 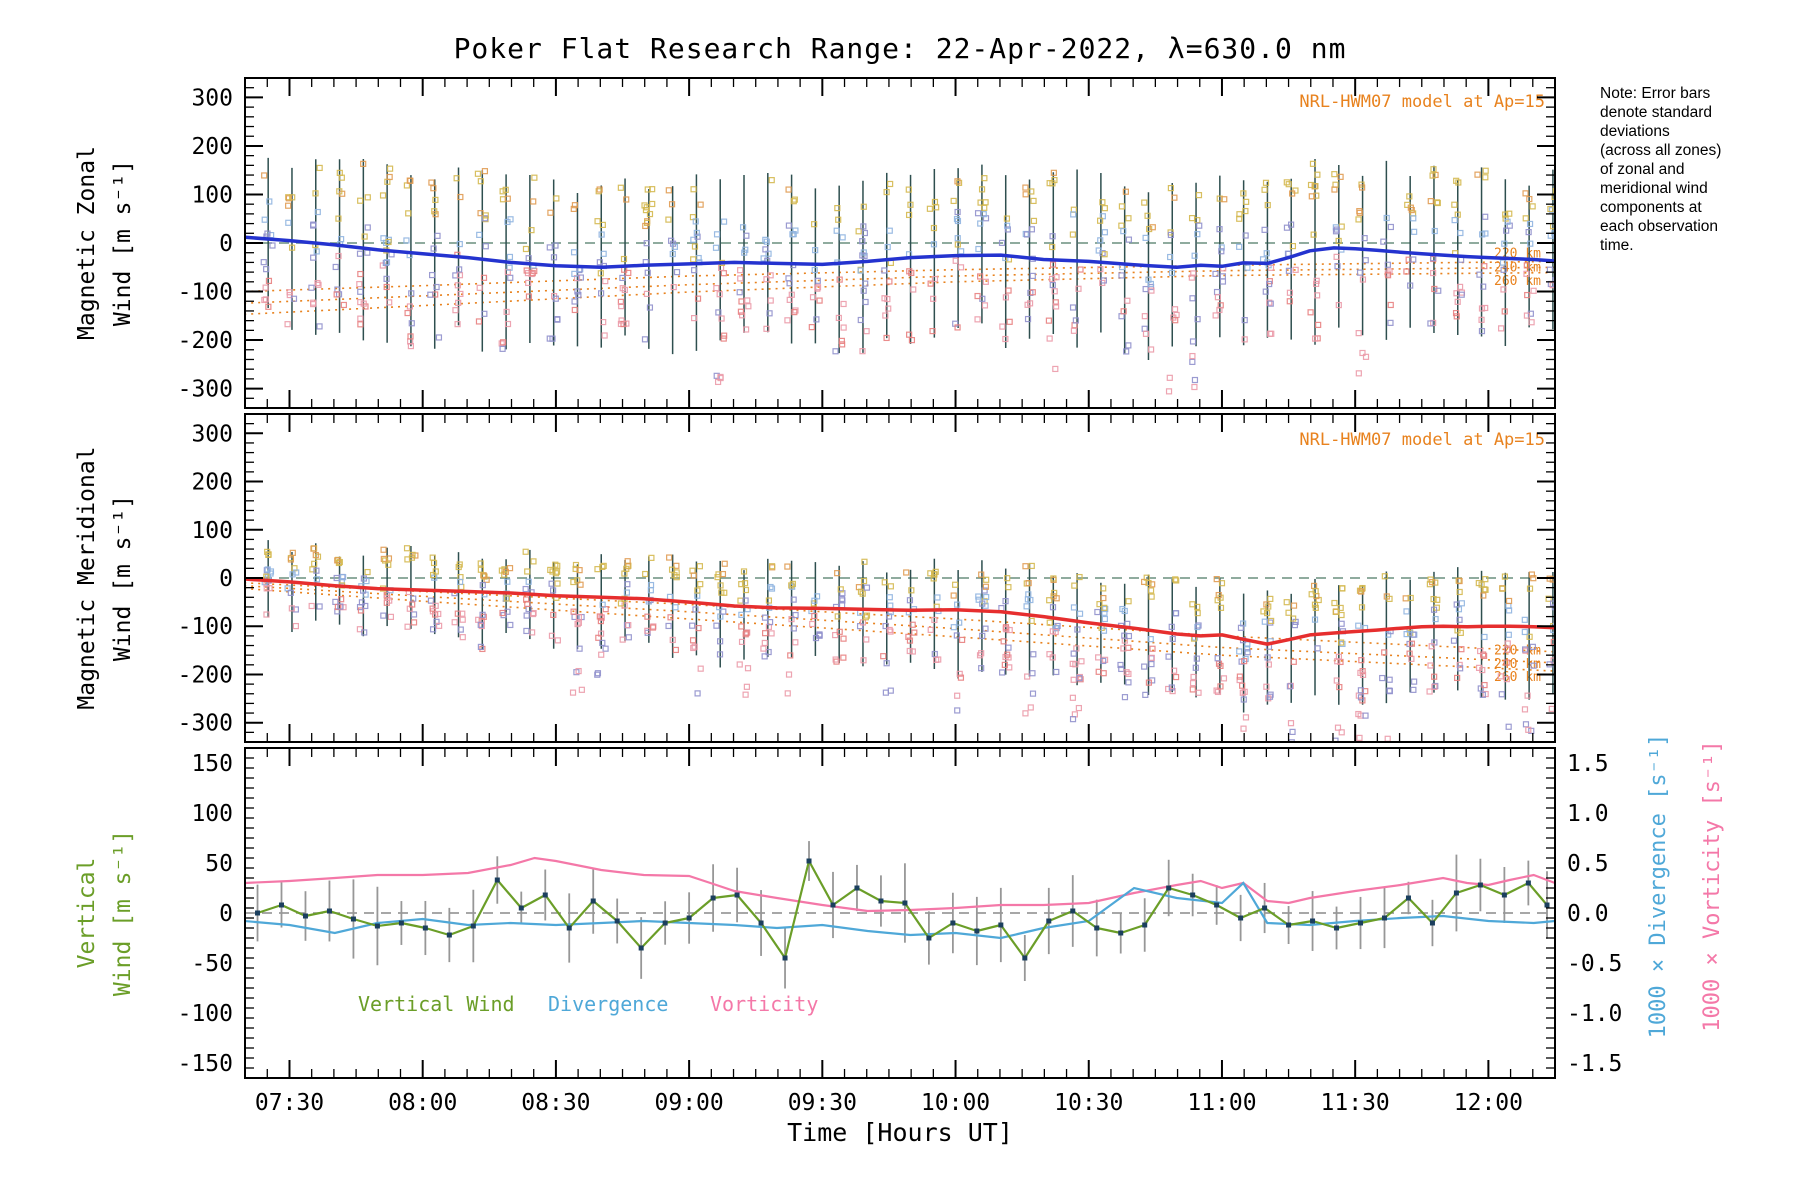 I want to click on svg-text: 09:30, so click(x=822, y=1103).